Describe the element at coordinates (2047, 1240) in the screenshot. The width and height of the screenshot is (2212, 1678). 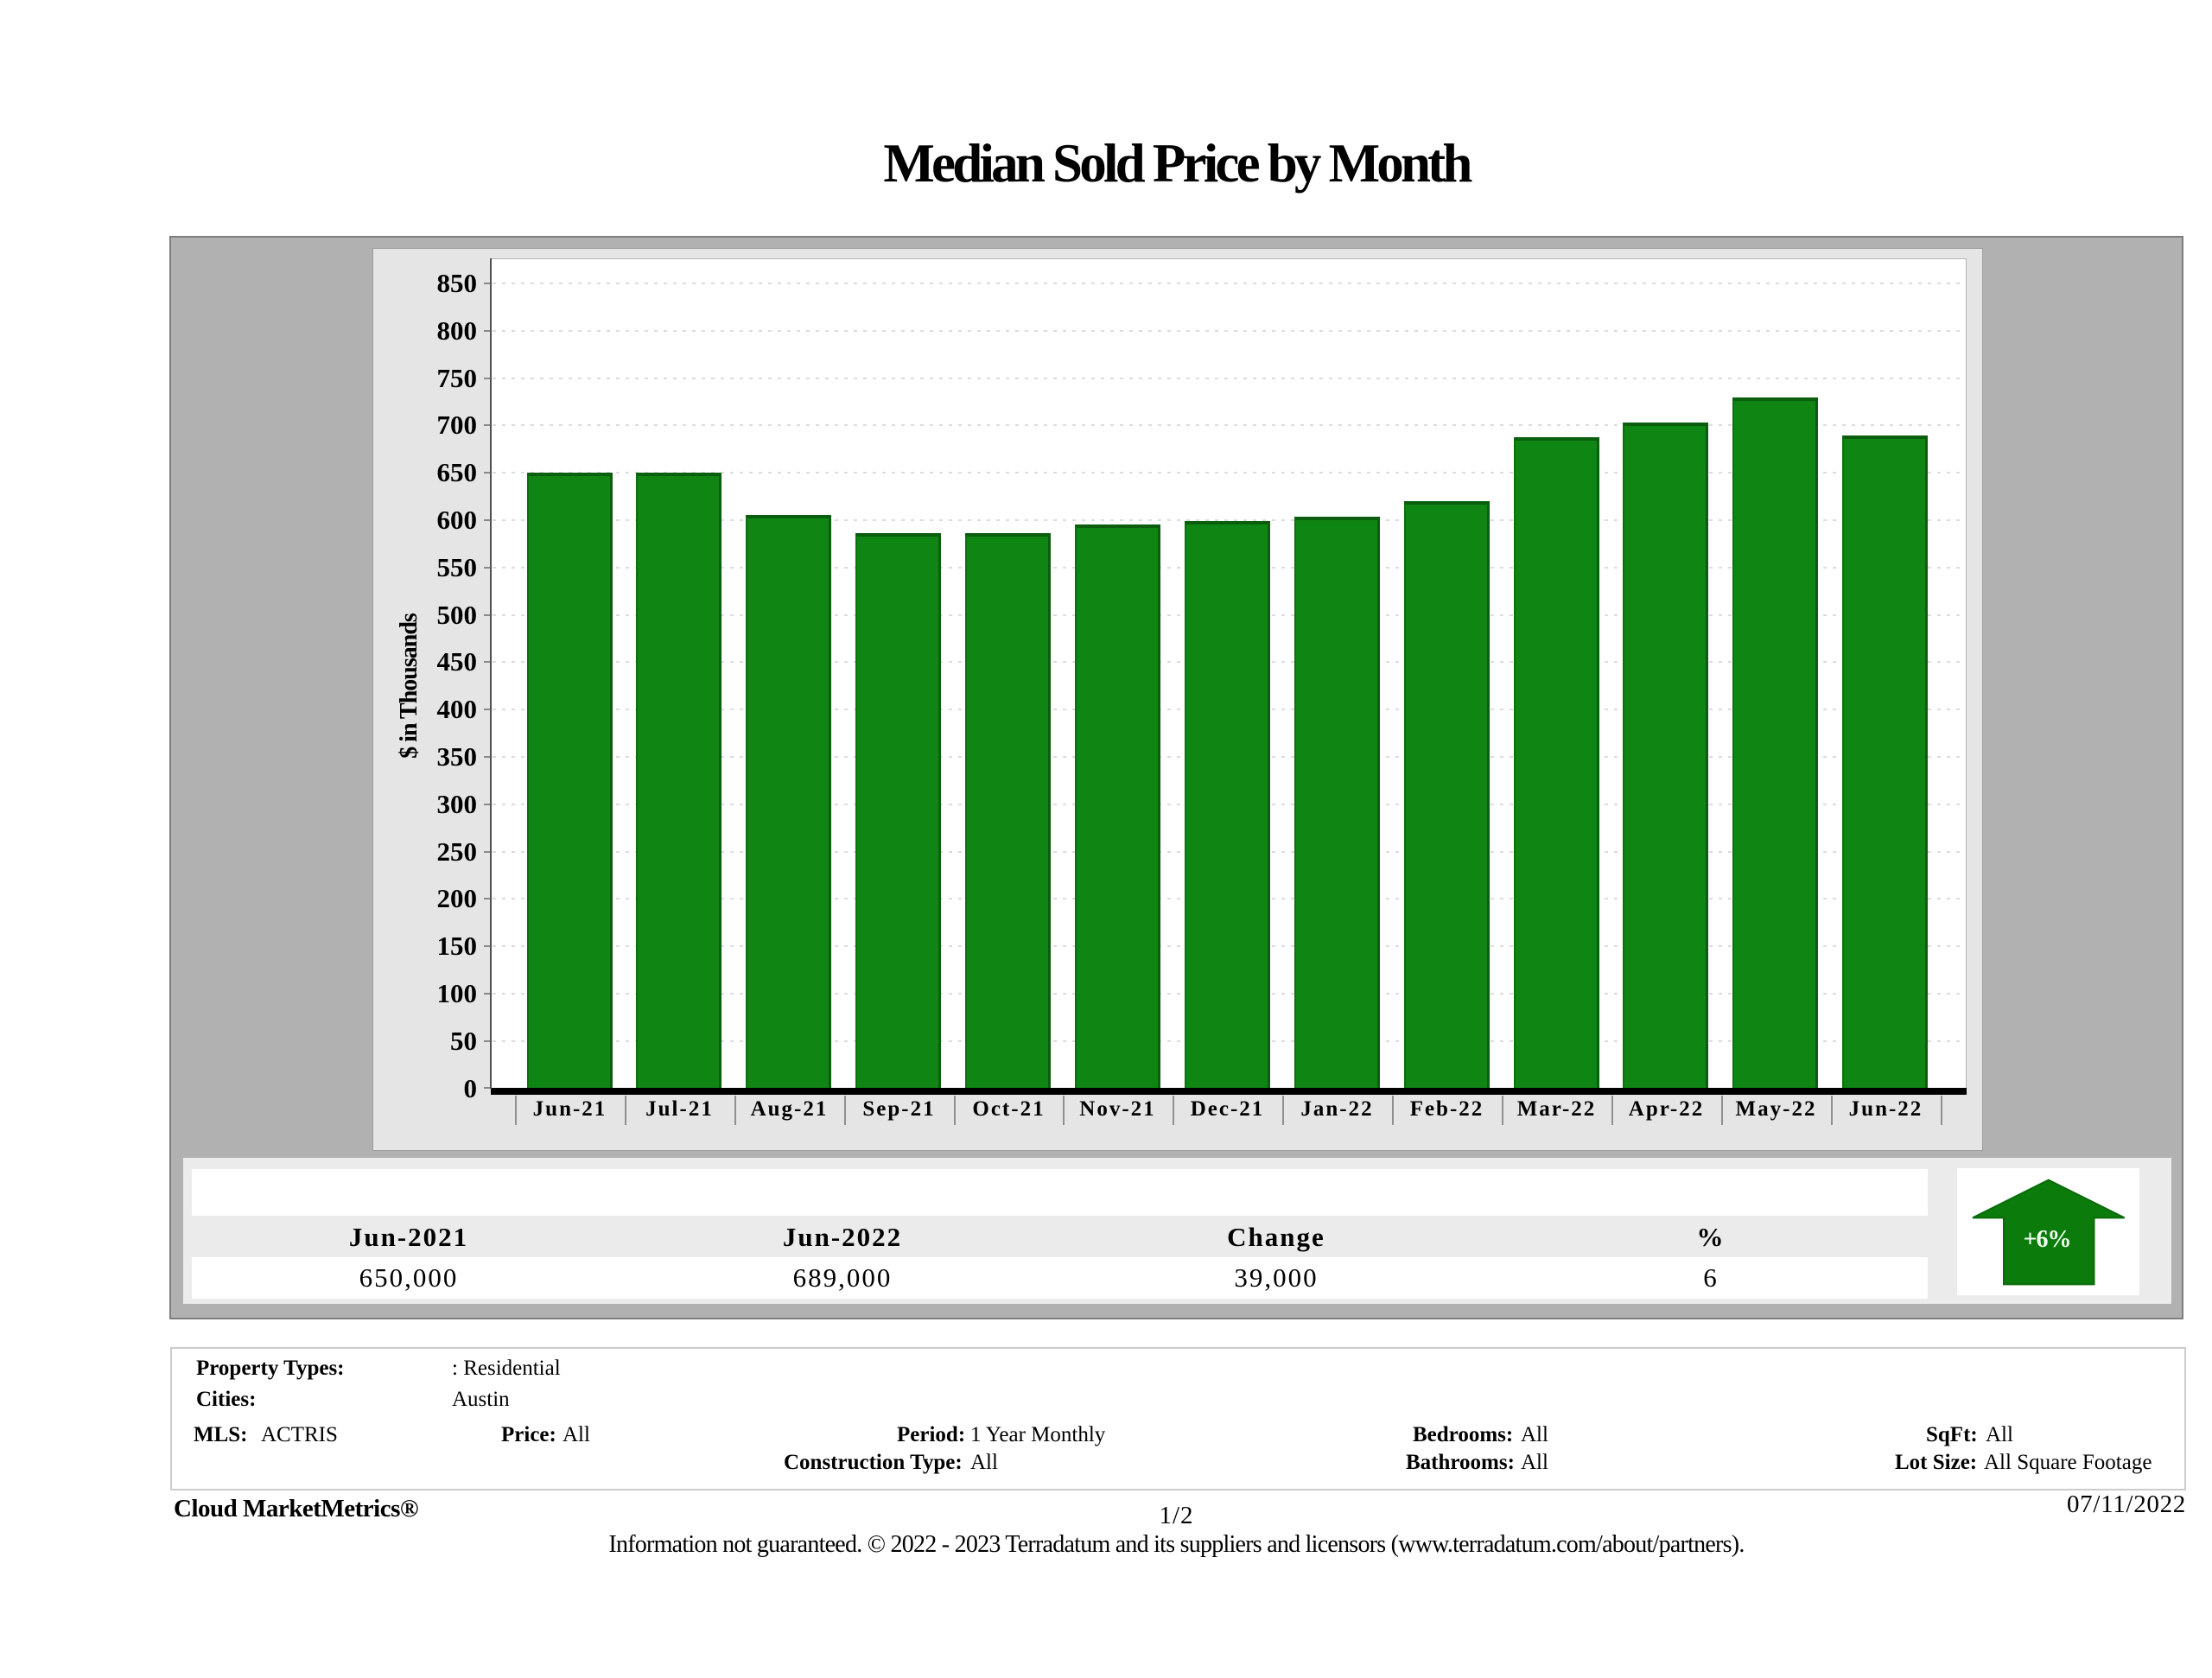
I see `svg-text: +6%` at that location.